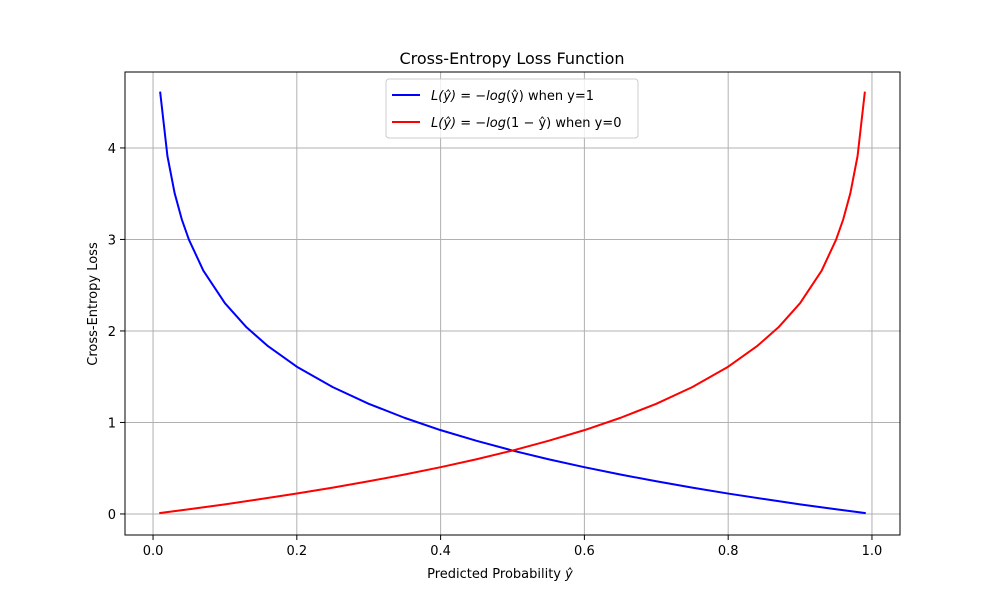 Image resolution: width=1000 pixels, height=600 pixels. I want to click on x-tick-label: 0.0, so click(153, 551).